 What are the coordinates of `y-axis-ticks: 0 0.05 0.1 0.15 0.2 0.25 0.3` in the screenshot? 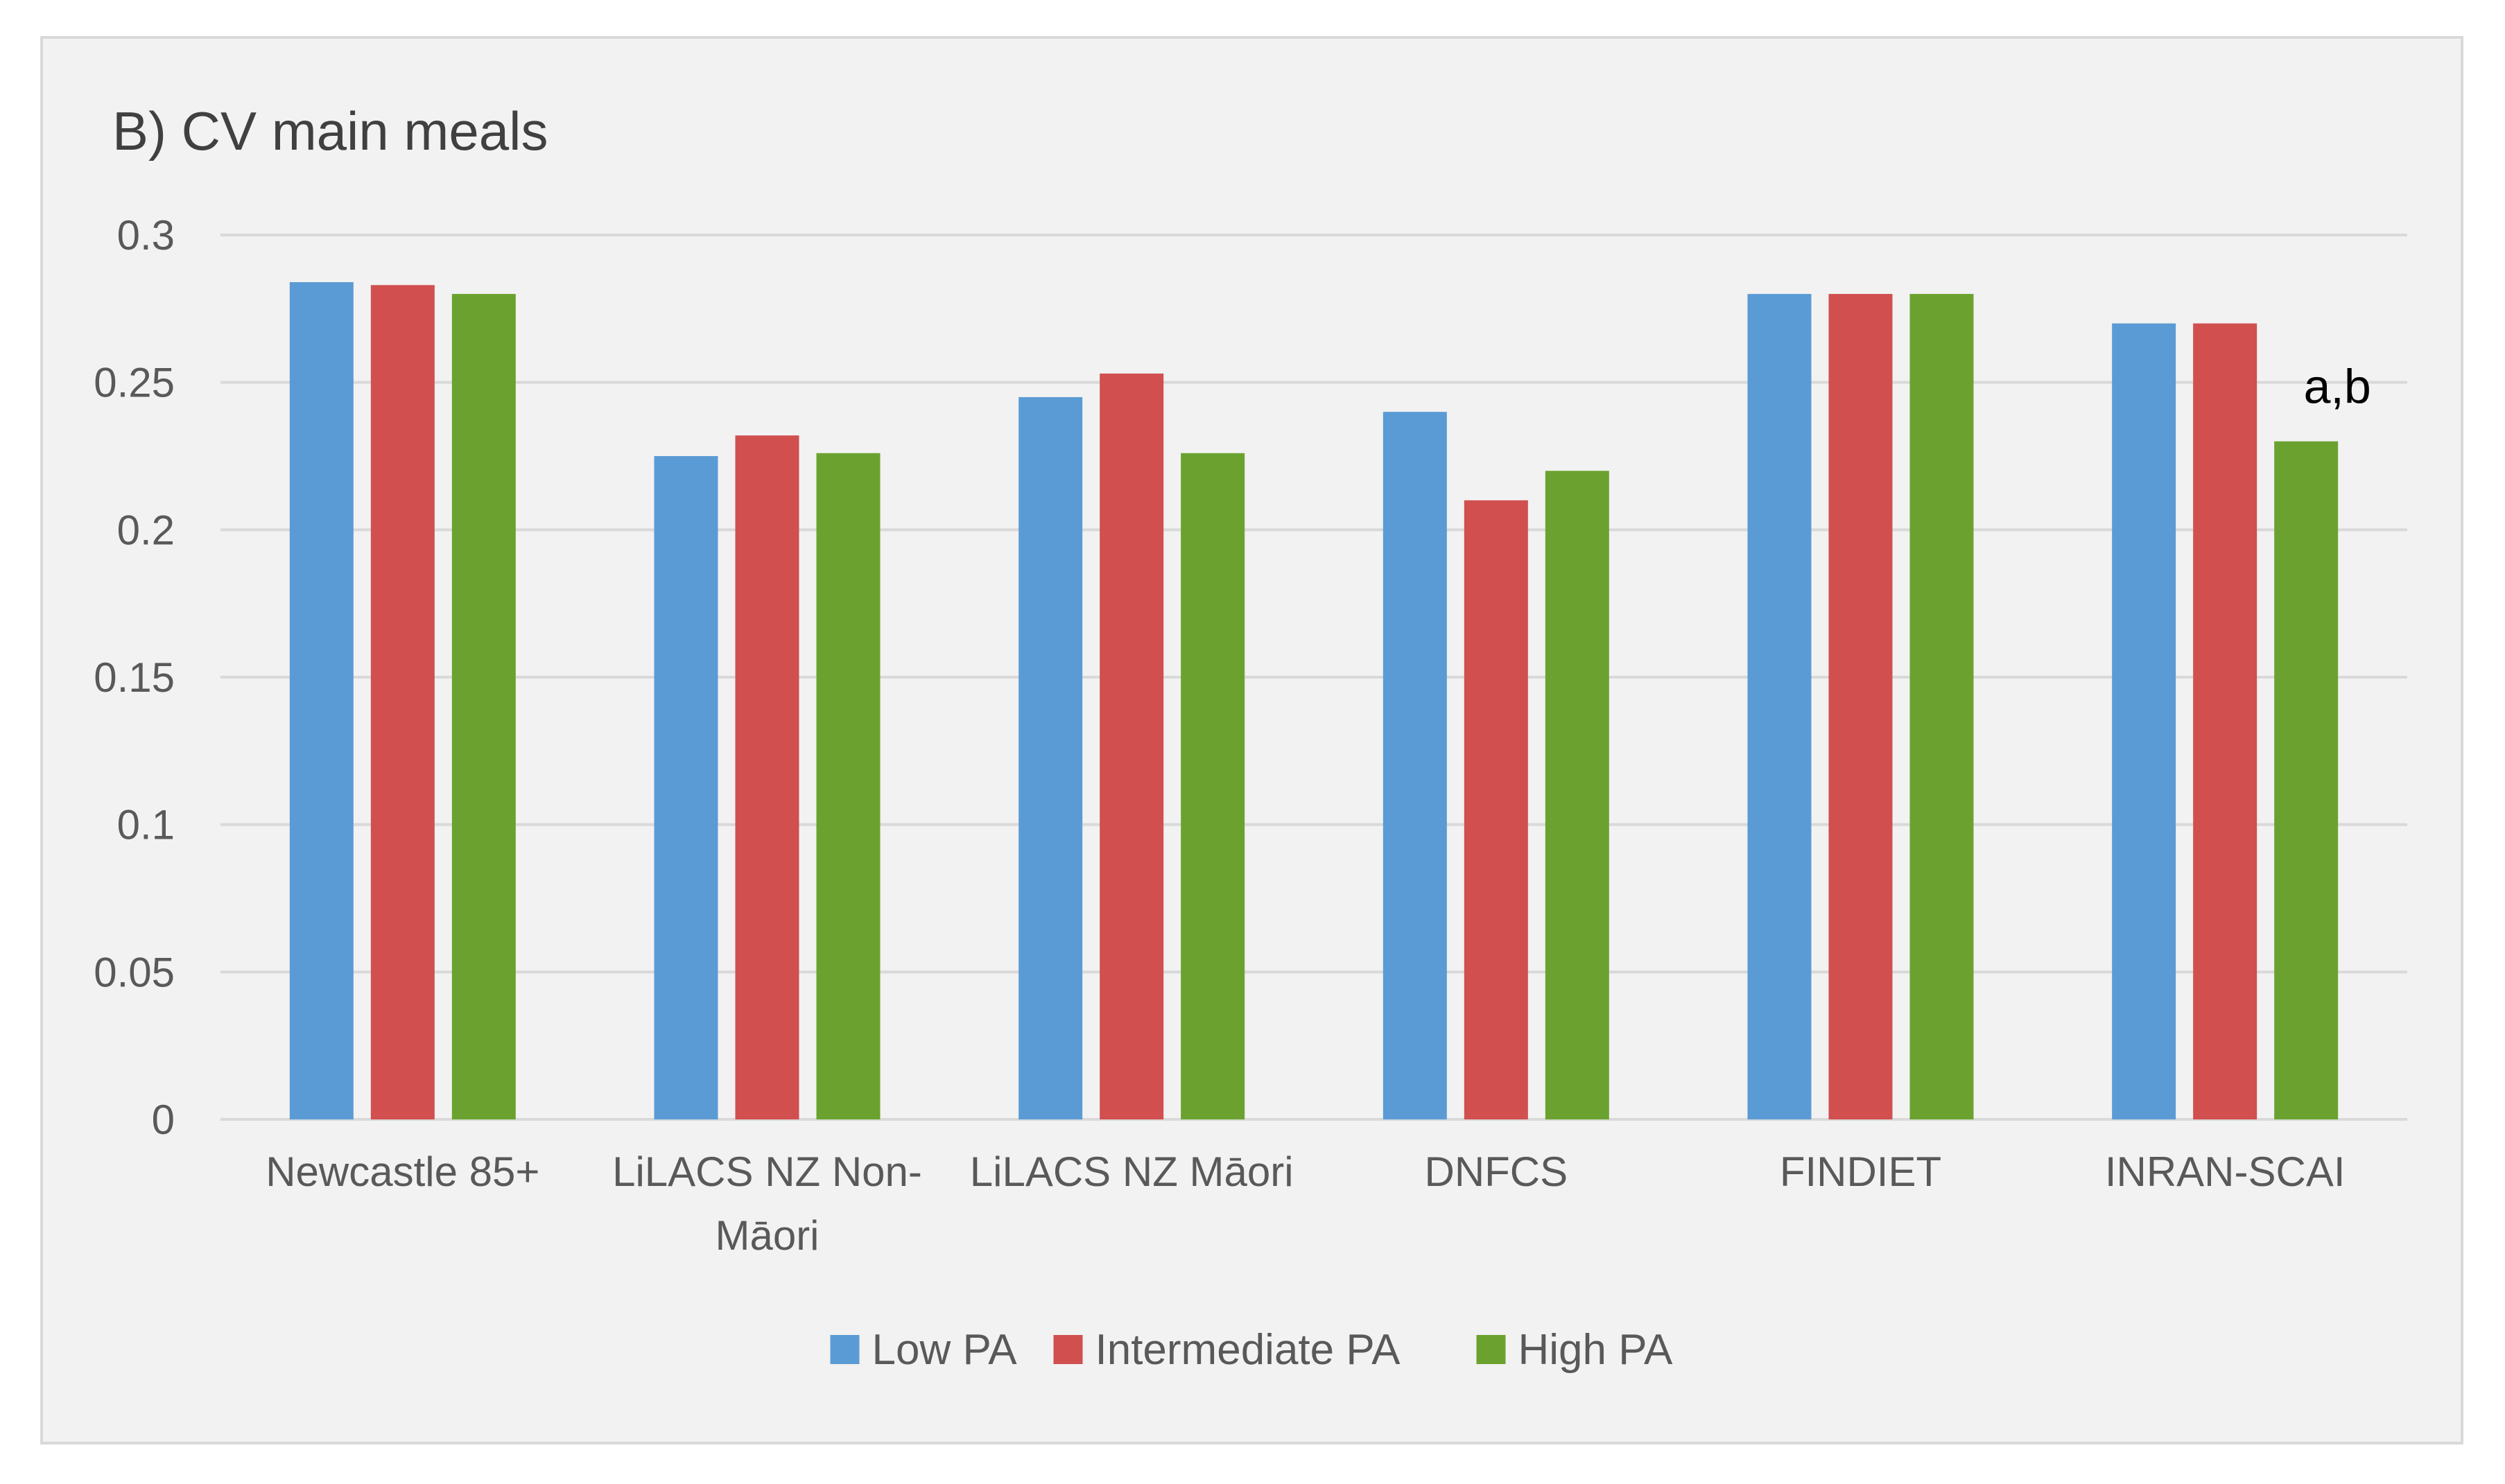 It's located at (134, 677).